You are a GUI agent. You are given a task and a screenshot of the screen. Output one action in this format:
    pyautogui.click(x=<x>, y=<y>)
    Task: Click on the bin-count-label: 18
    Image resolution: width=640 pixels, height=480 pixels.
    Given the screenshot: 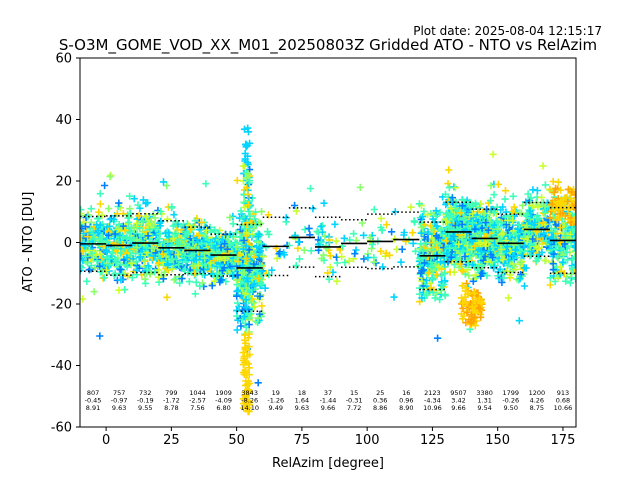 What is the action you would take?
    pyautogui.click(x=302, y=393)
    